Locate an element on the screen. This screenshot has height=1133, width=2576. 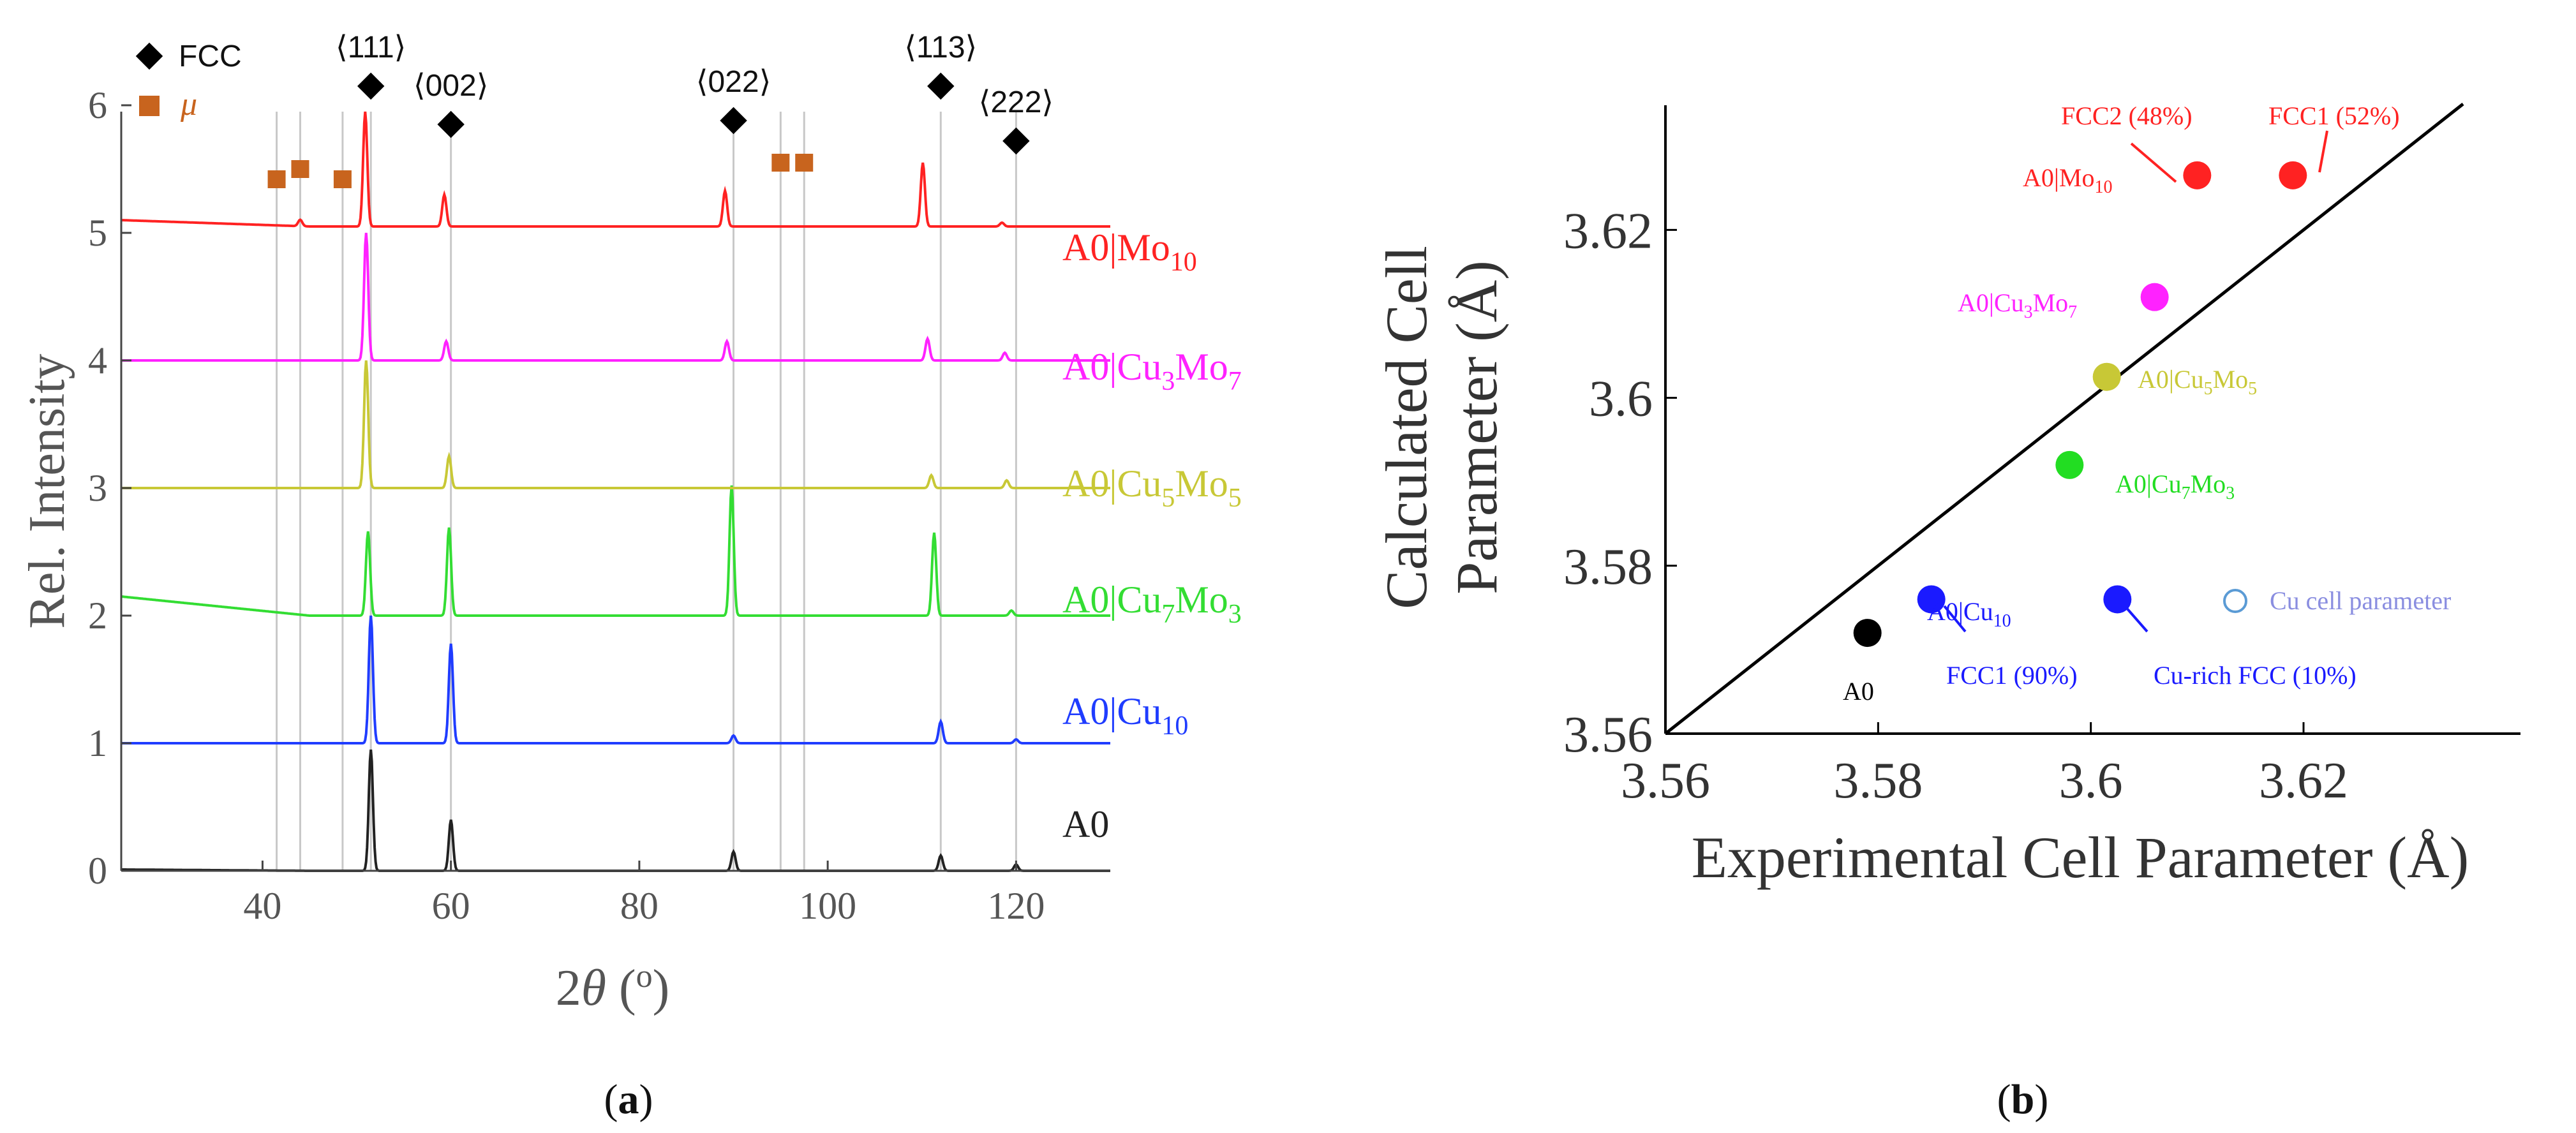
y-tick-label: 3.6 is located at coordinates (1621, 399).